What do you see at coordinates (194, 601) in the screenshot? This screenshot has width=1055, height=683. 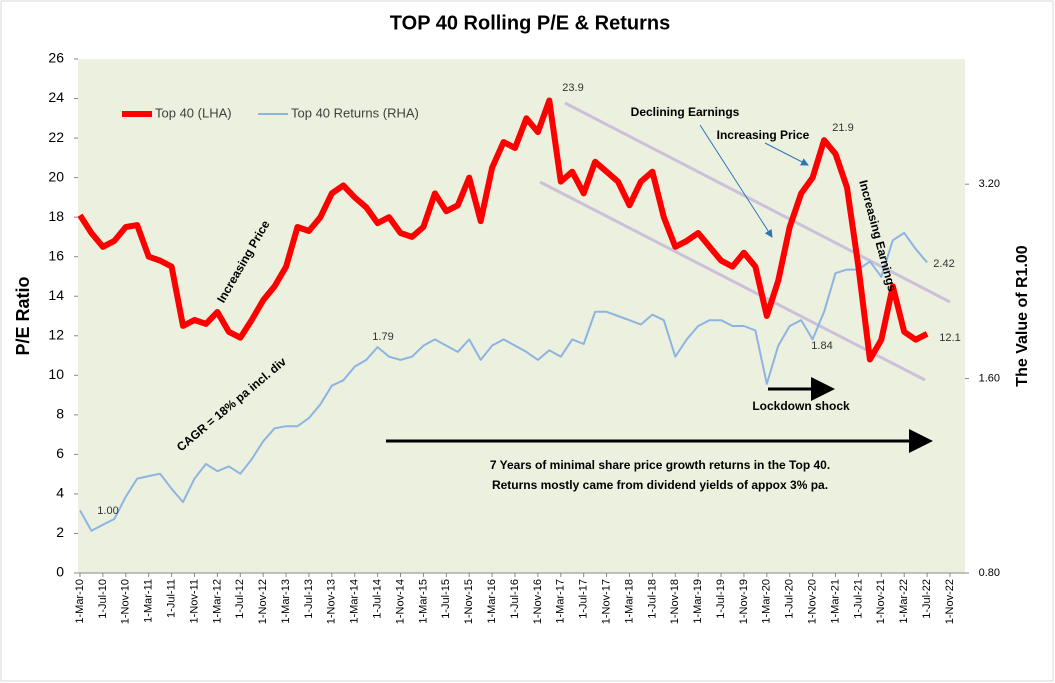 I see `x-tick-label: 1-Nov-11` at bounding box center [194, 601].